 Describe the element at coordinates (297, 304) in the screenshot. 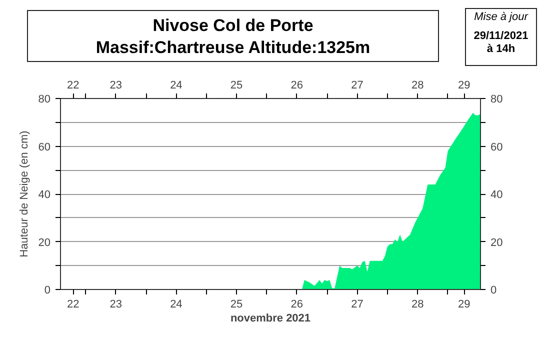

I see `x2-tick-label: 26` at that location.